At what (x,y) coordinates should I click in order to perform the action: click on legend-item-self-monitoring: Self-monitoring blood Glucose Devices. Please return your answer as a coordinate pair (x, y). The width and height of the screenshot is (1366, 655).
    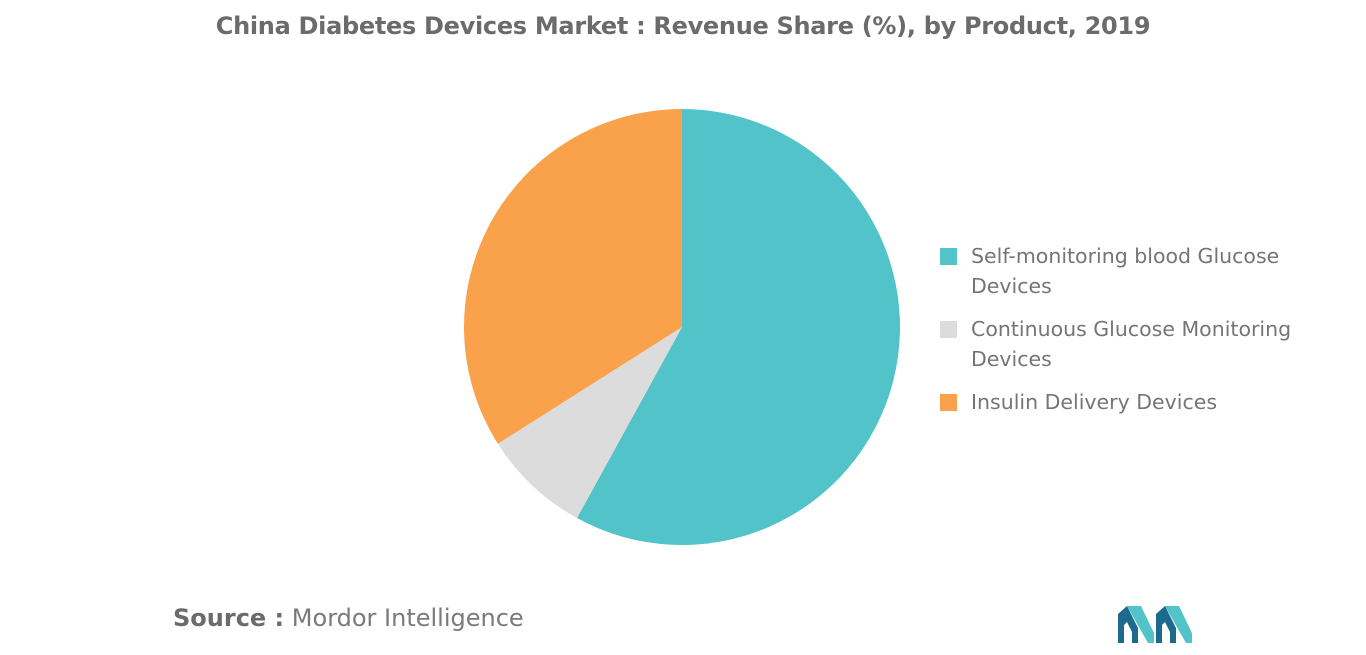
    Looking at the image, I should click on (1145, 271).